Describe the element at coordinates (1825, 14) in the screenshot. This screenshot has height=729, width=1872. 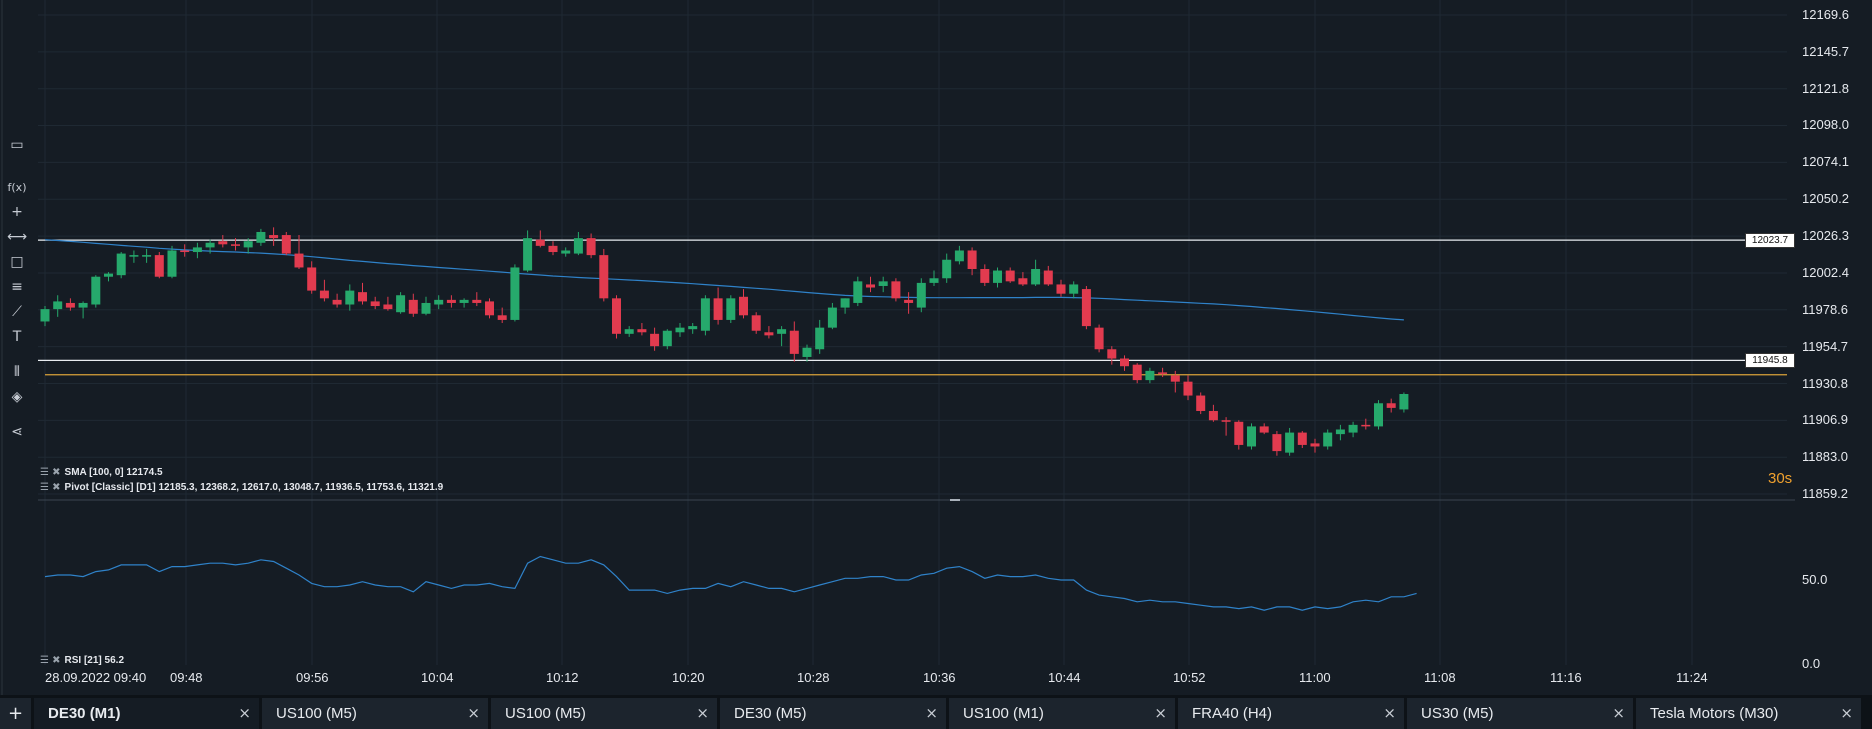
I see `price-tick-label: 12169.6` at that location.